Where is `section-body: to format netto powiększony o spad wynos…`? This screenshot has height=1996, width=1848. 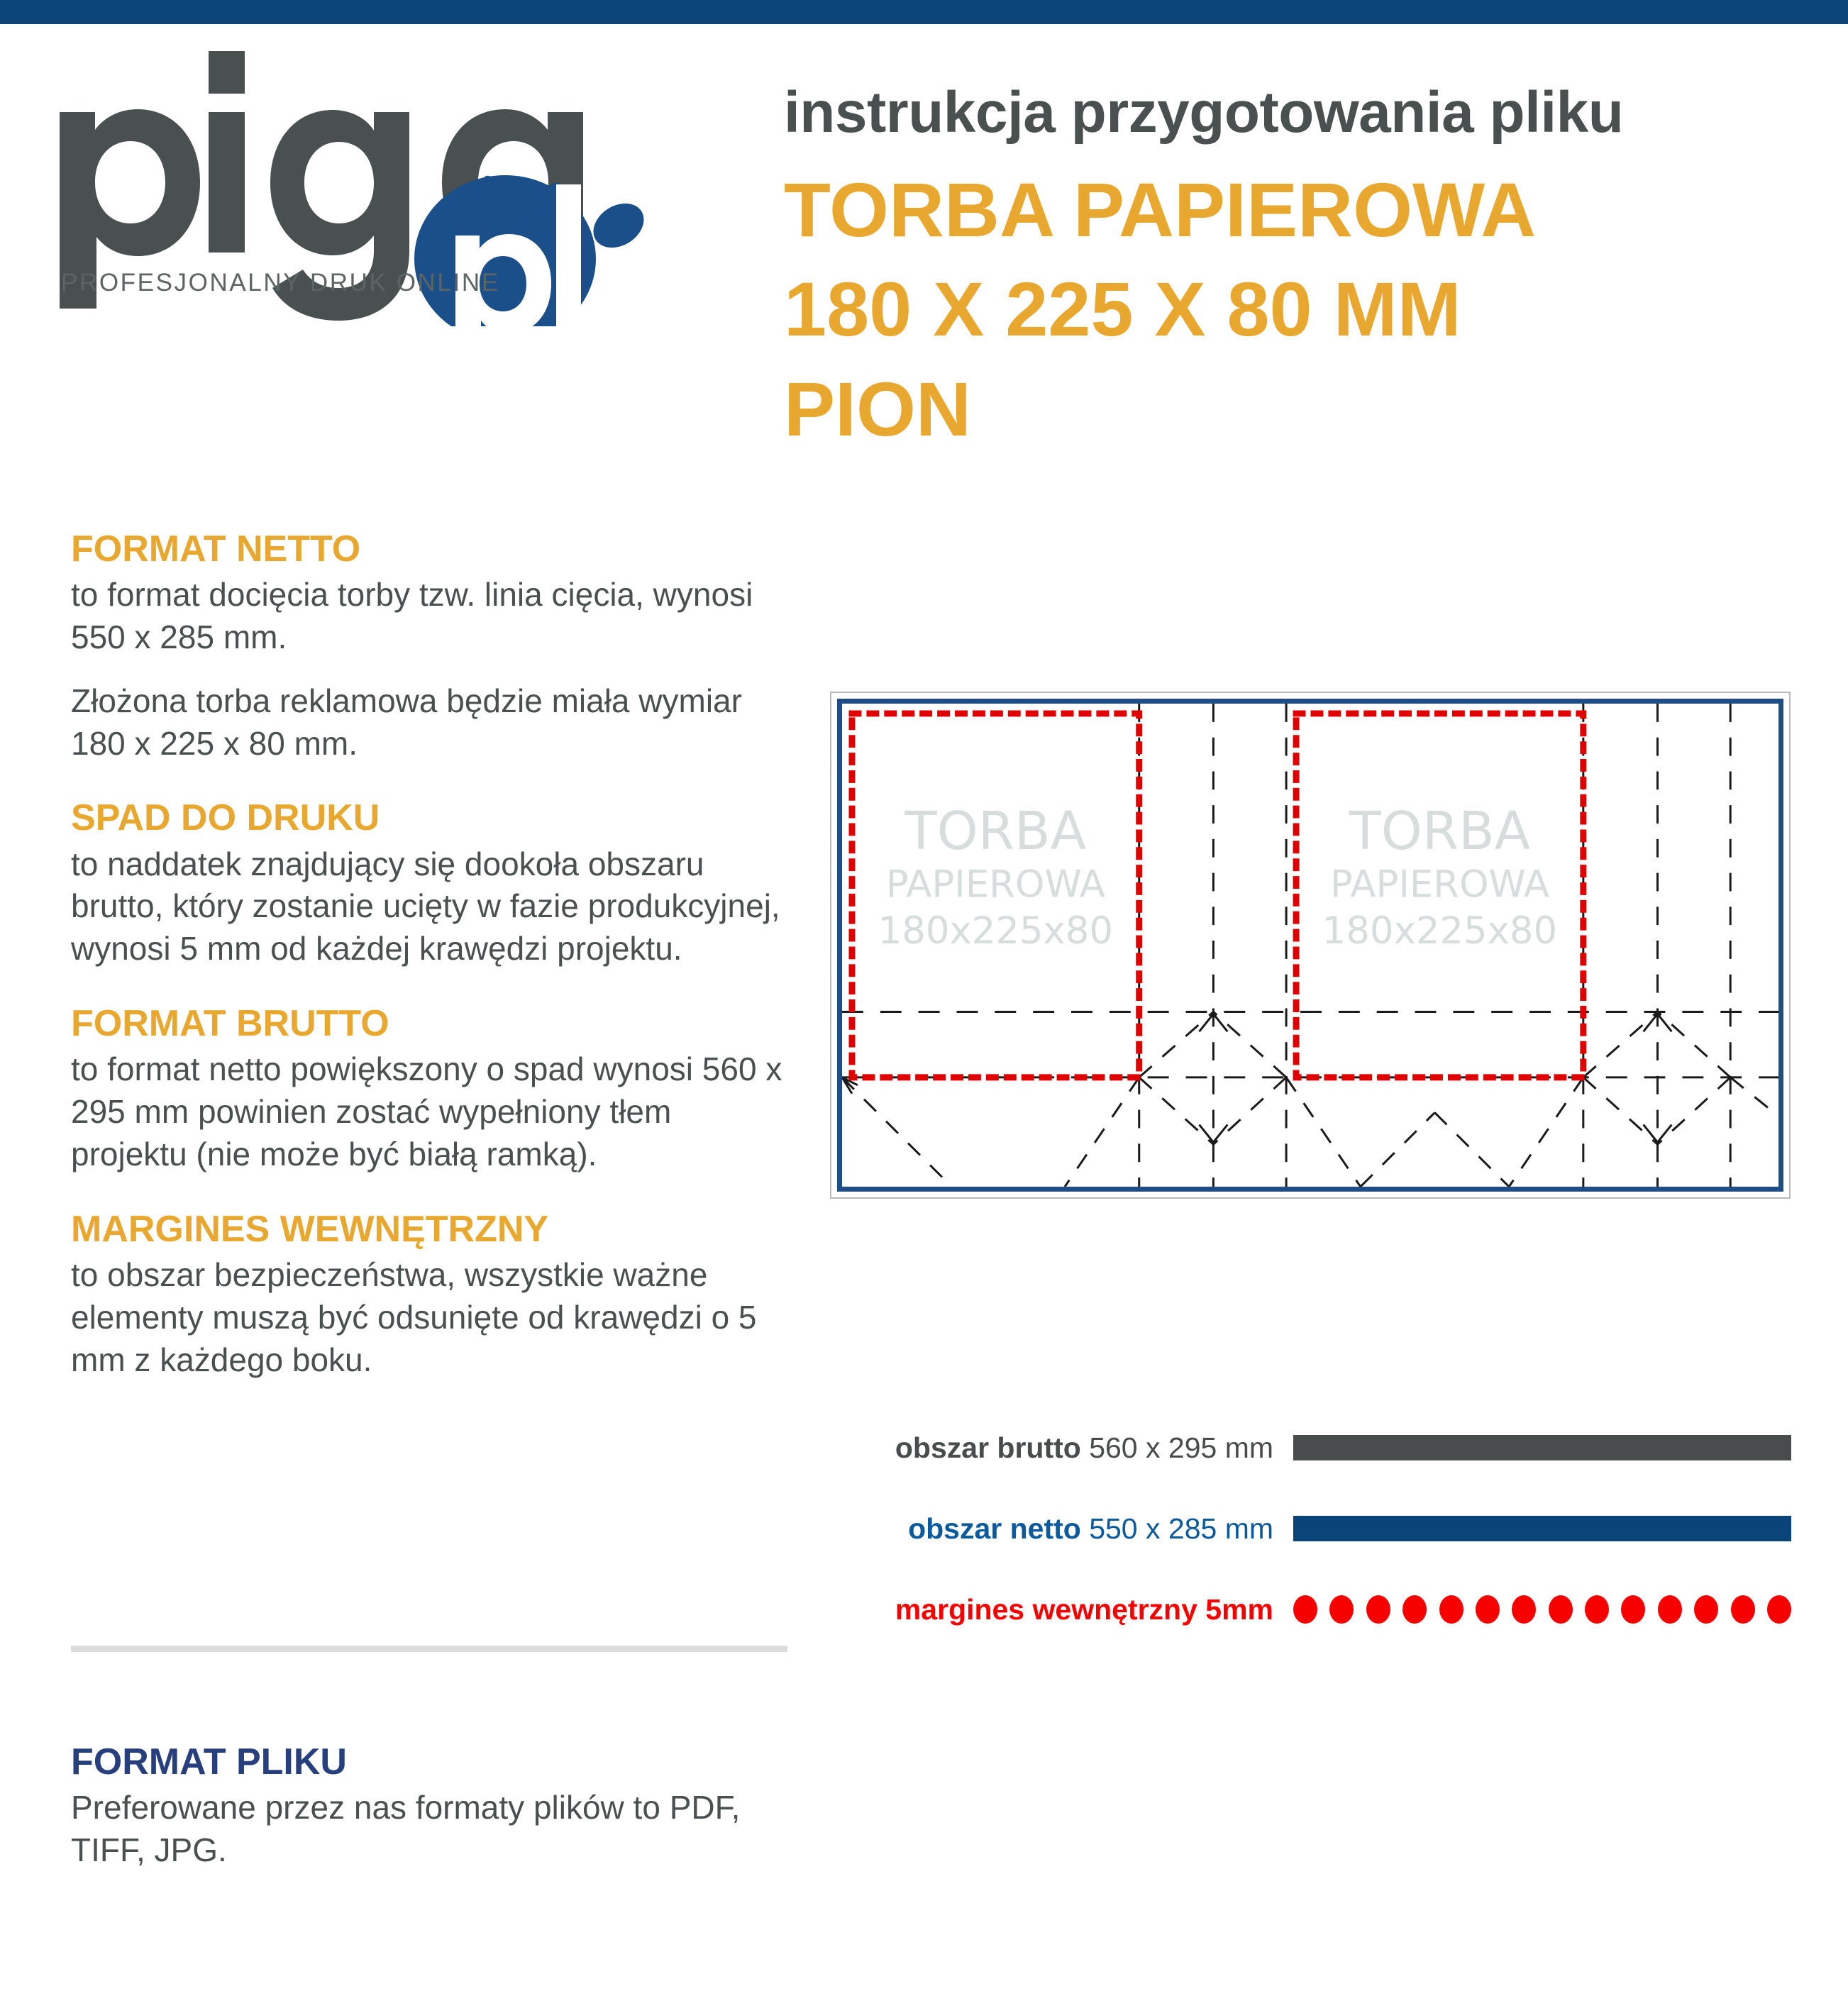
section-body: to format netto powiększony o spad wynos… is located at coordinates (433, 1111).